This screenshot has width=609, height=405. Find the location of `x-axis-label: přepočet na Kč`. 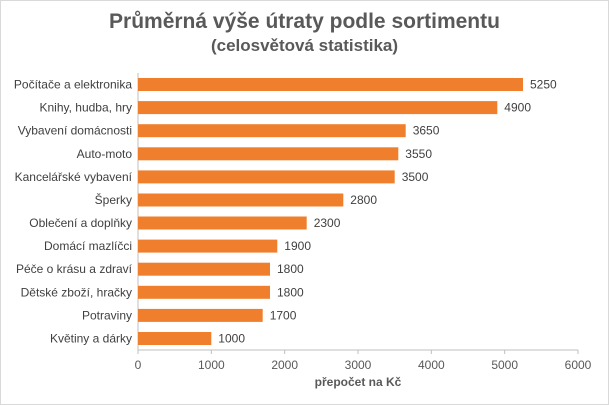

x-axis-label: přepočet na Kč is located at coordinates (358, 382).